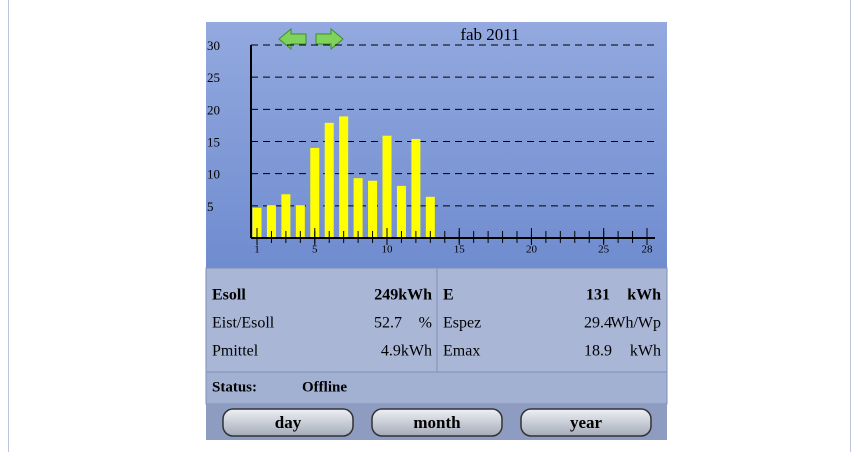 This screenshot has width=859, height=457. I want to click on button-label: day, so click(288, 422).